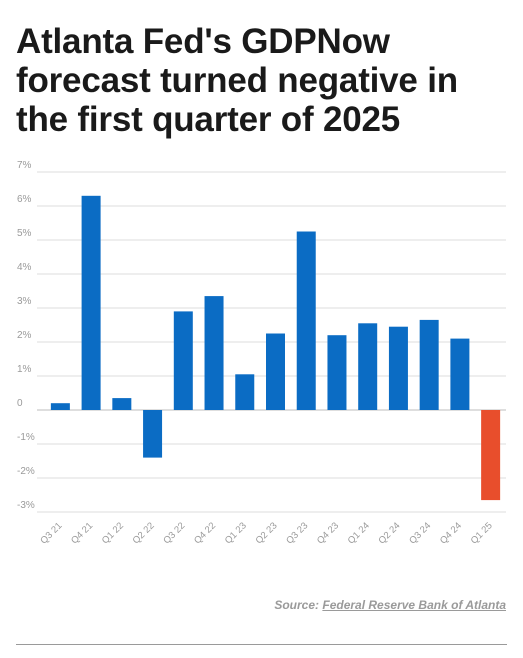 This screenshot has height=658, width=523. I want to click on source-note: Source: Federal Reserve Bank of Atlanta, so click(390, 605).